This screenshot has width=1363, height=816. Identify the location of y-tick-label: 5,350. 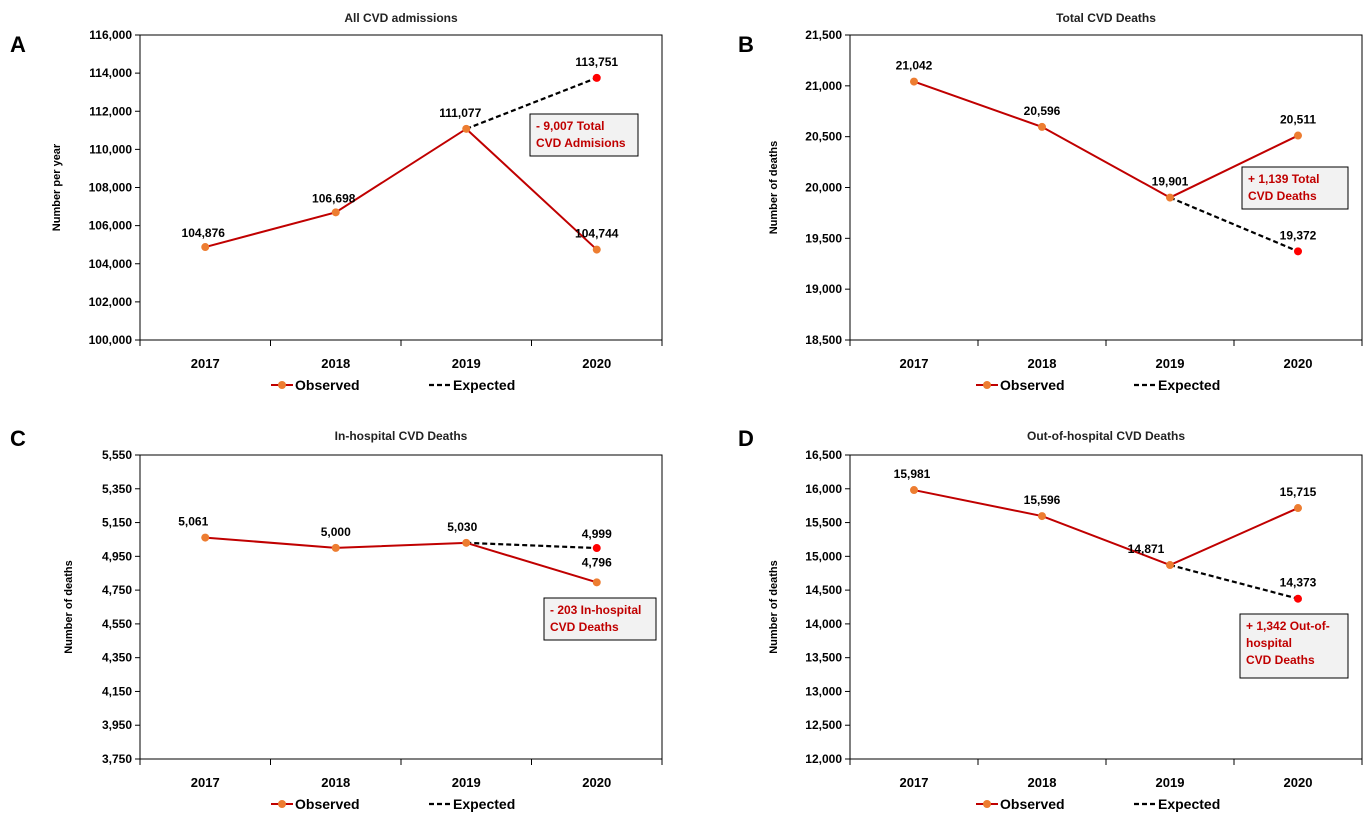
(117, 489).